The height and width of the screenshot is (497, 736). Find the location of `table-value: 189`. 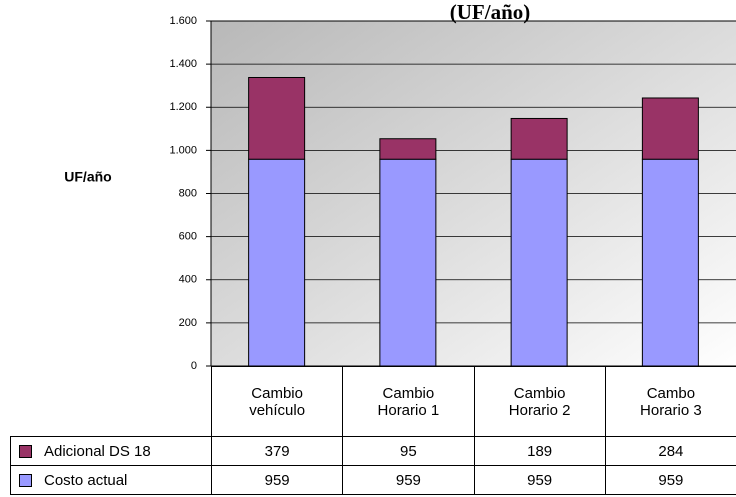

table-value: 189 is located at coordinates (539, 451).